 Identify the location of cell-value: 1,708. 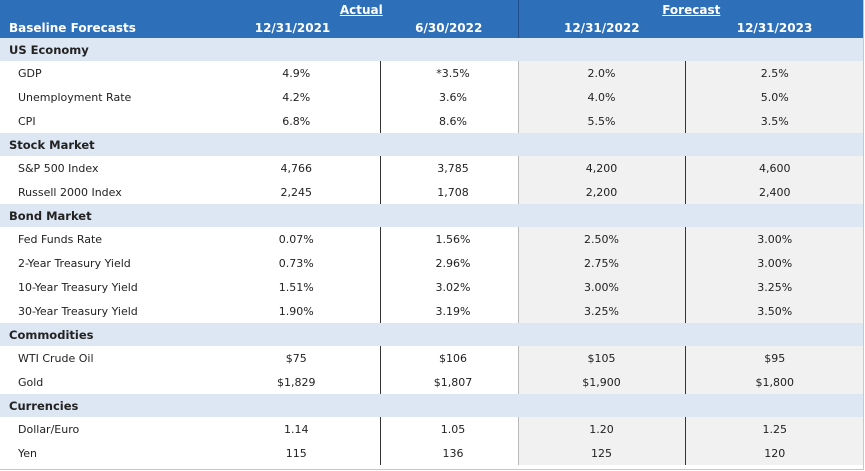
(449, 192).